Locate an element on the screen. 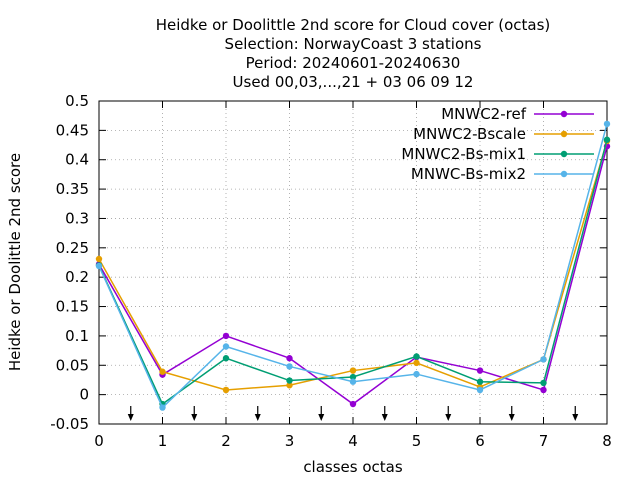 This screenshot has width=640, height=484. x-tick-label: 6 is located at coordinates (480, 441).